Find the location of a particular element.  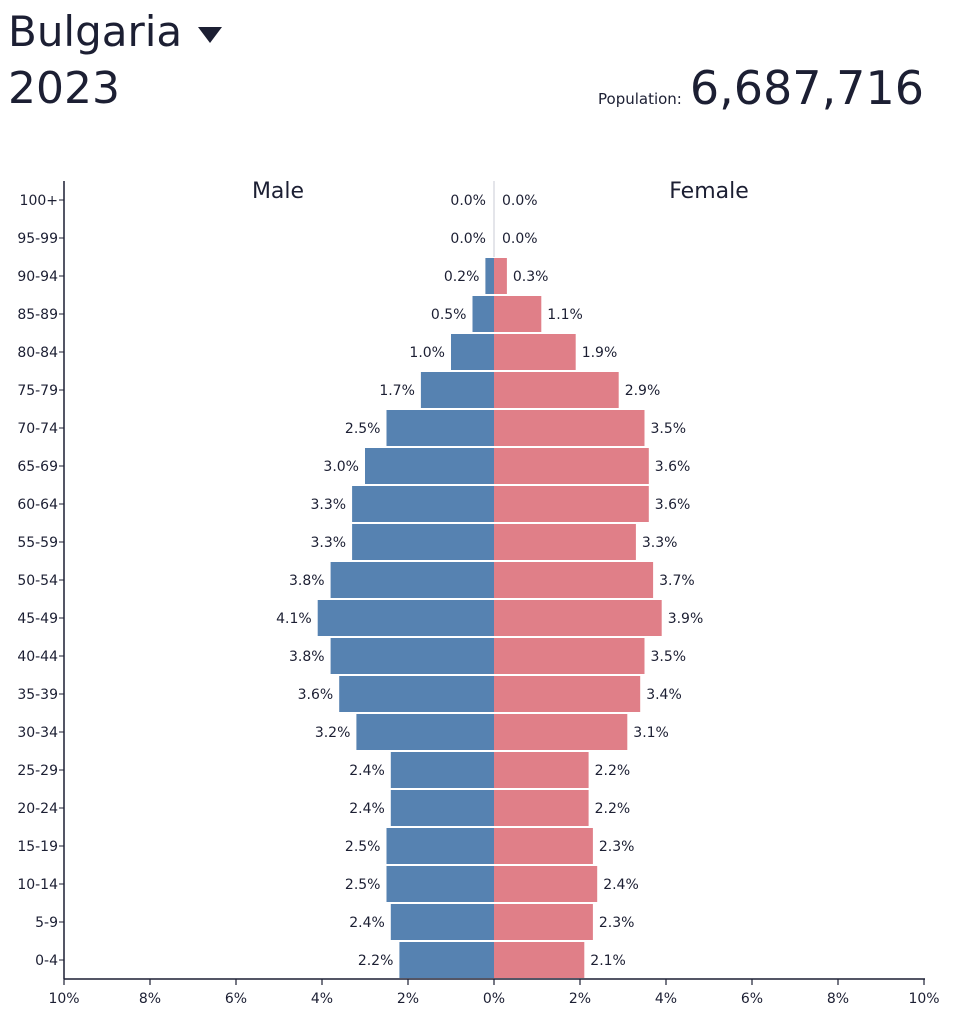

male-value-label: 3.3% is located at coordinates (329, 543).